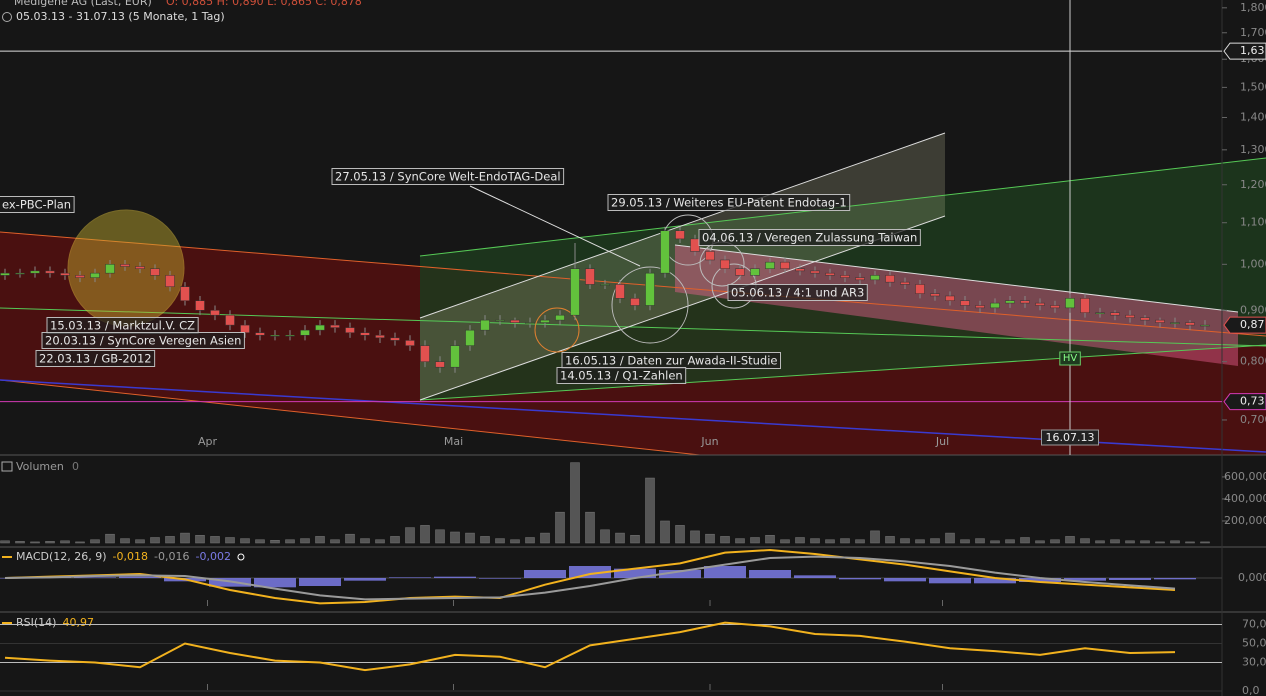 Image resolution: width=1266 pixels, height=696 pixels. Describe the element at coordinates (956, 305) in the screenshot. I see `pink-channel` at that location.